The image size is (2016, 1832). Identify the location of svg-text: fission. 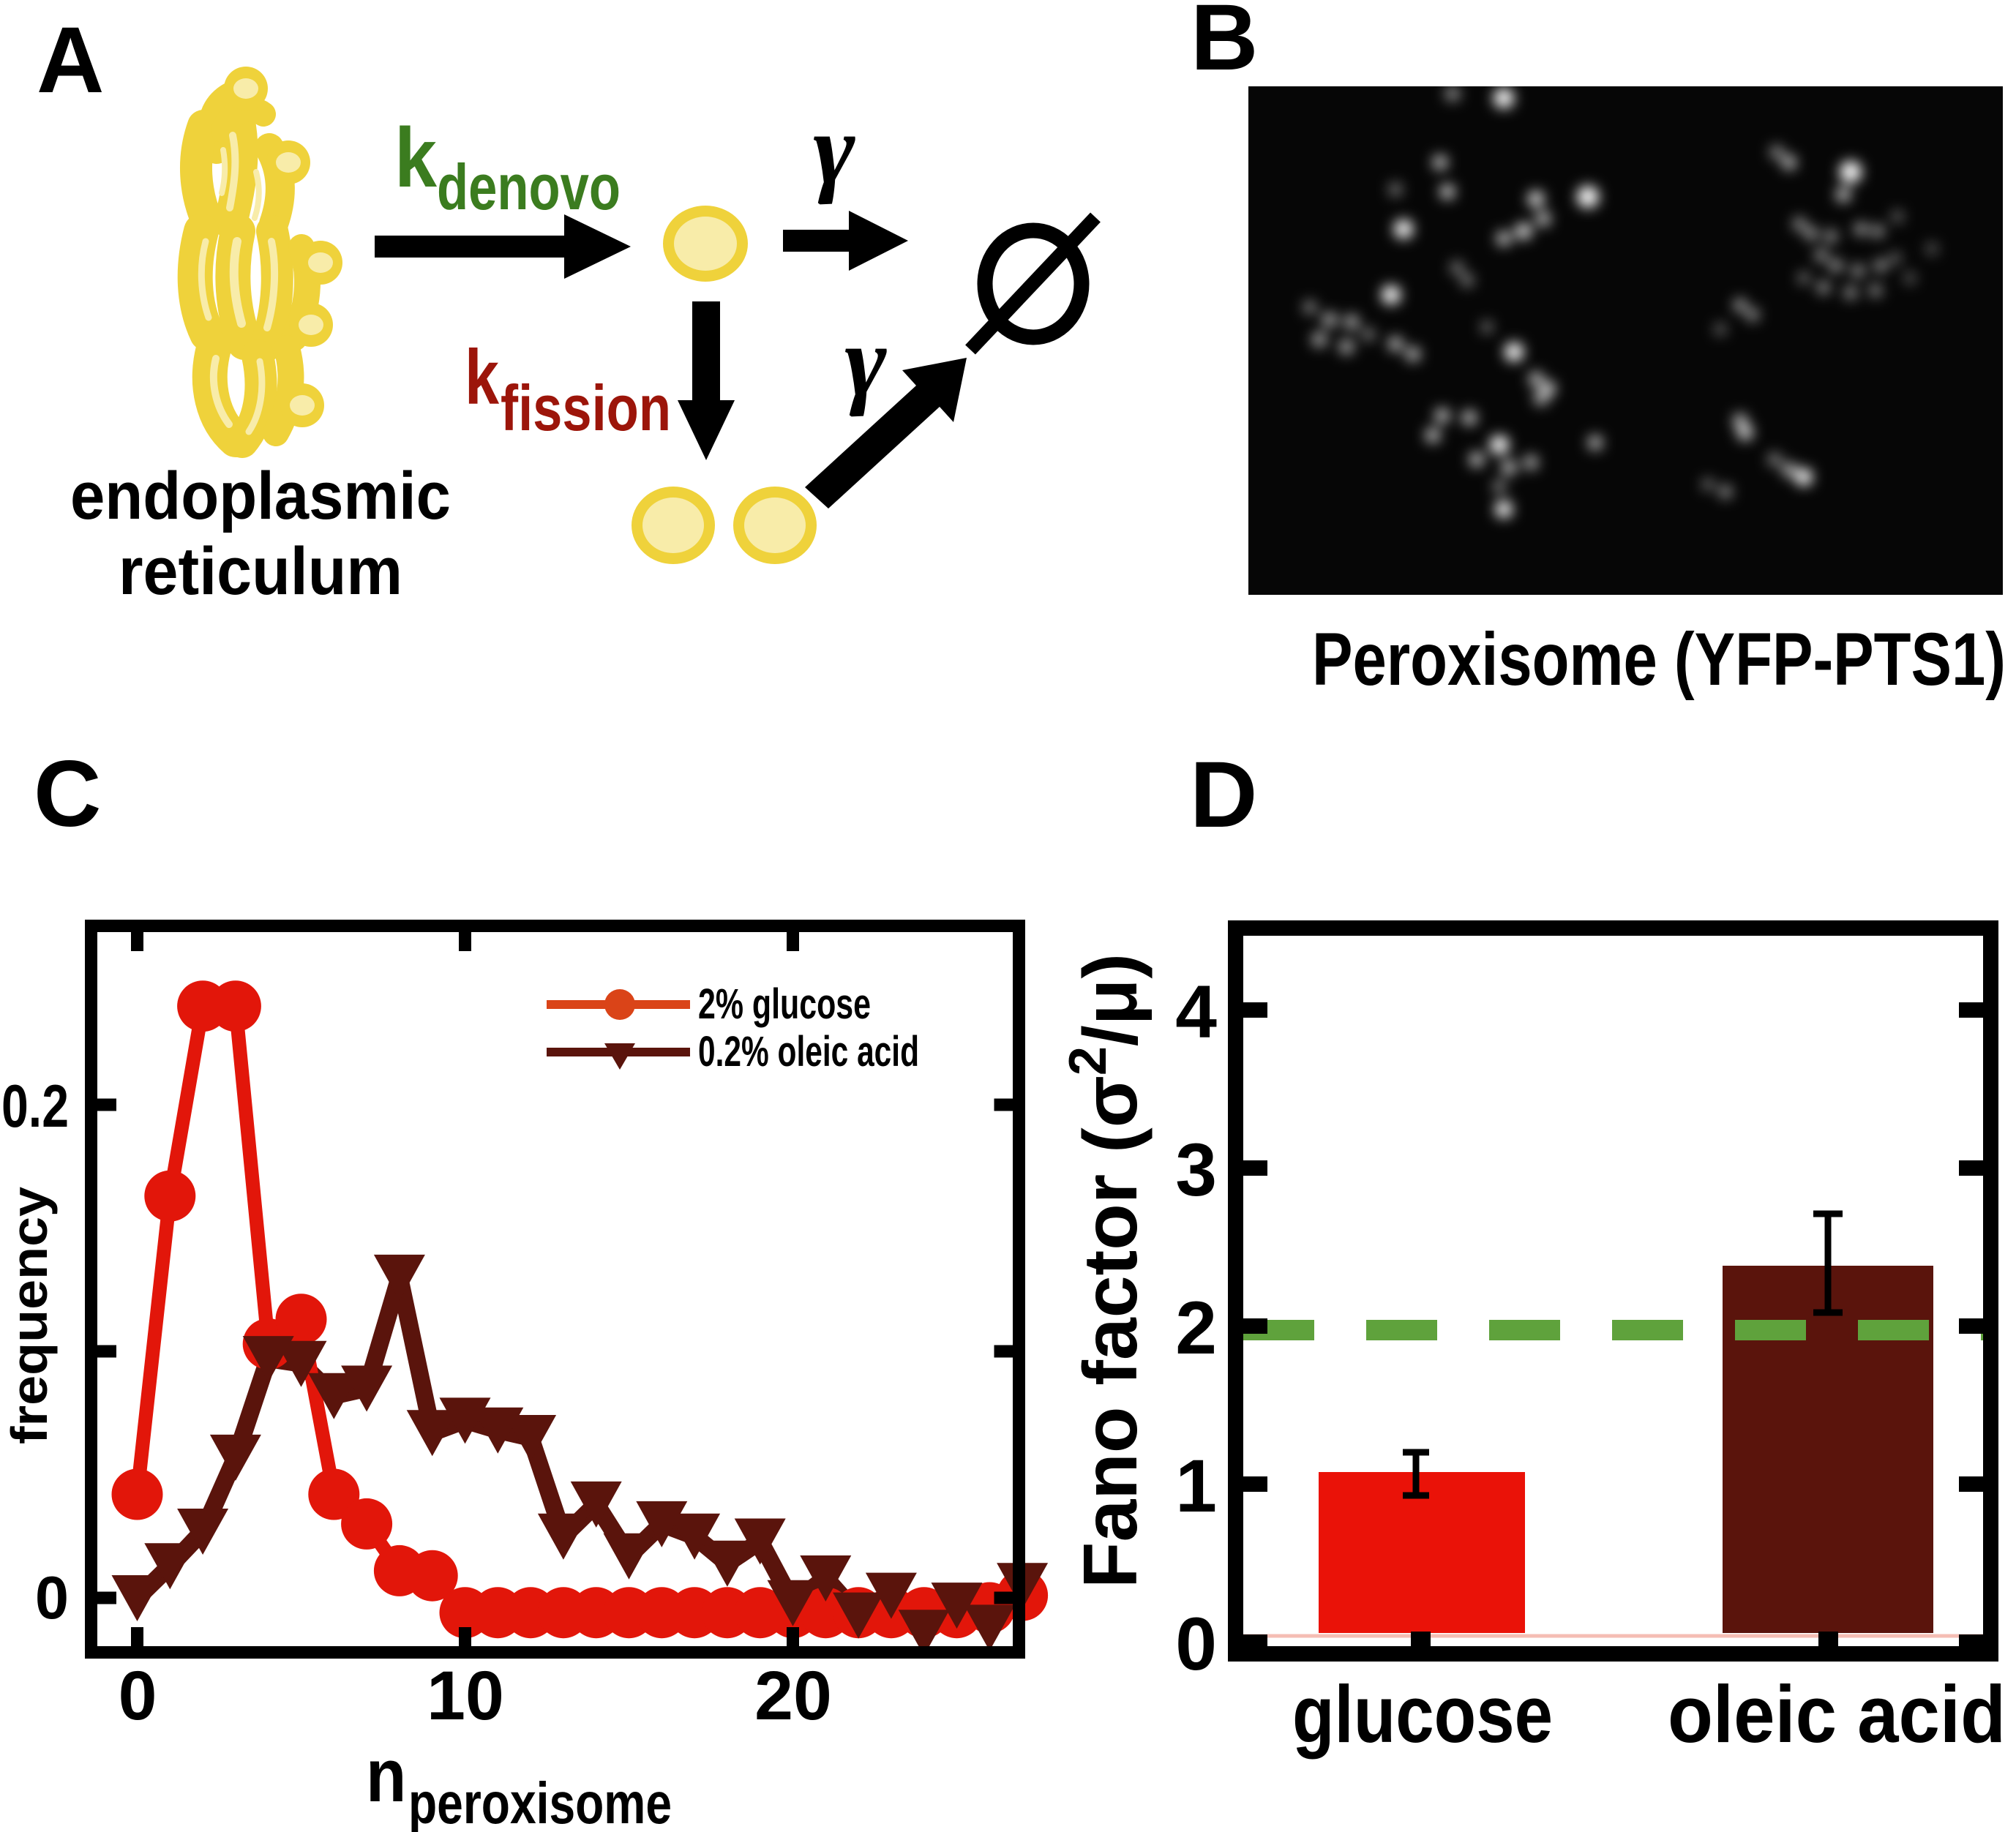
(586, 408).